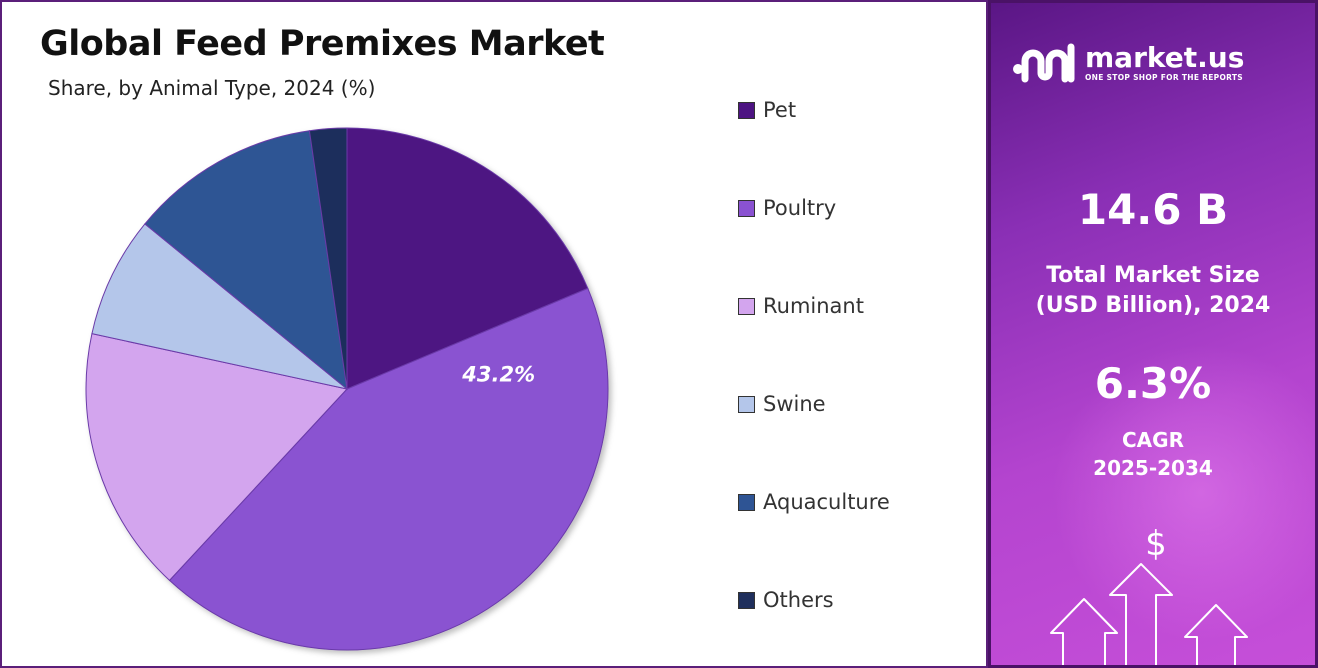 The width and height of the screenshot is (1318, 668). What do you see at coordinates (1153, 468) in the screenshot?
I see `cagr-label-line2: 2025-2034` at bounding box center [1153, 468].